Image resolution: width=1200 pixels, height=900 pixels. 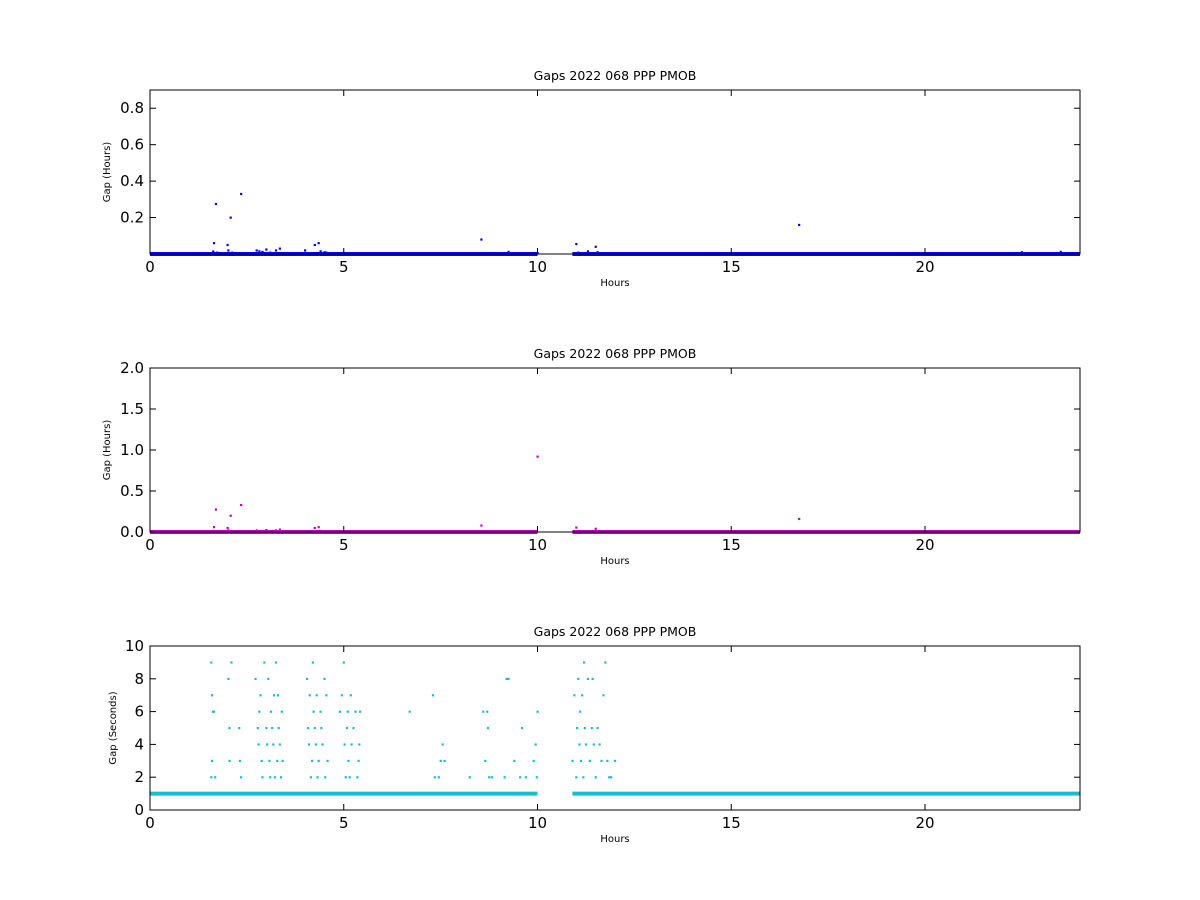 What do you see at coordinates (132, 108) in the screenshot?
I see `y-tick-label: 0.8` at bounding box center [132, 108].